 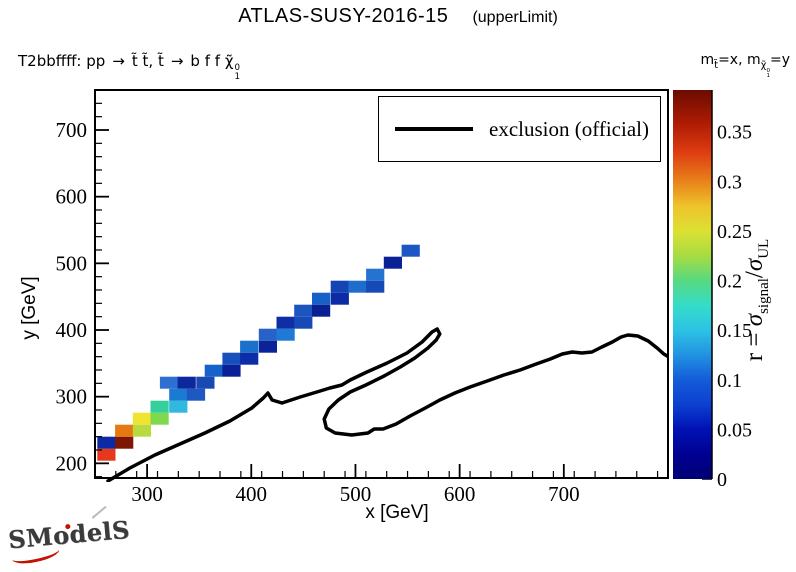 I want to click on colorbar-title-slash: /, so click(x=754, y=275).